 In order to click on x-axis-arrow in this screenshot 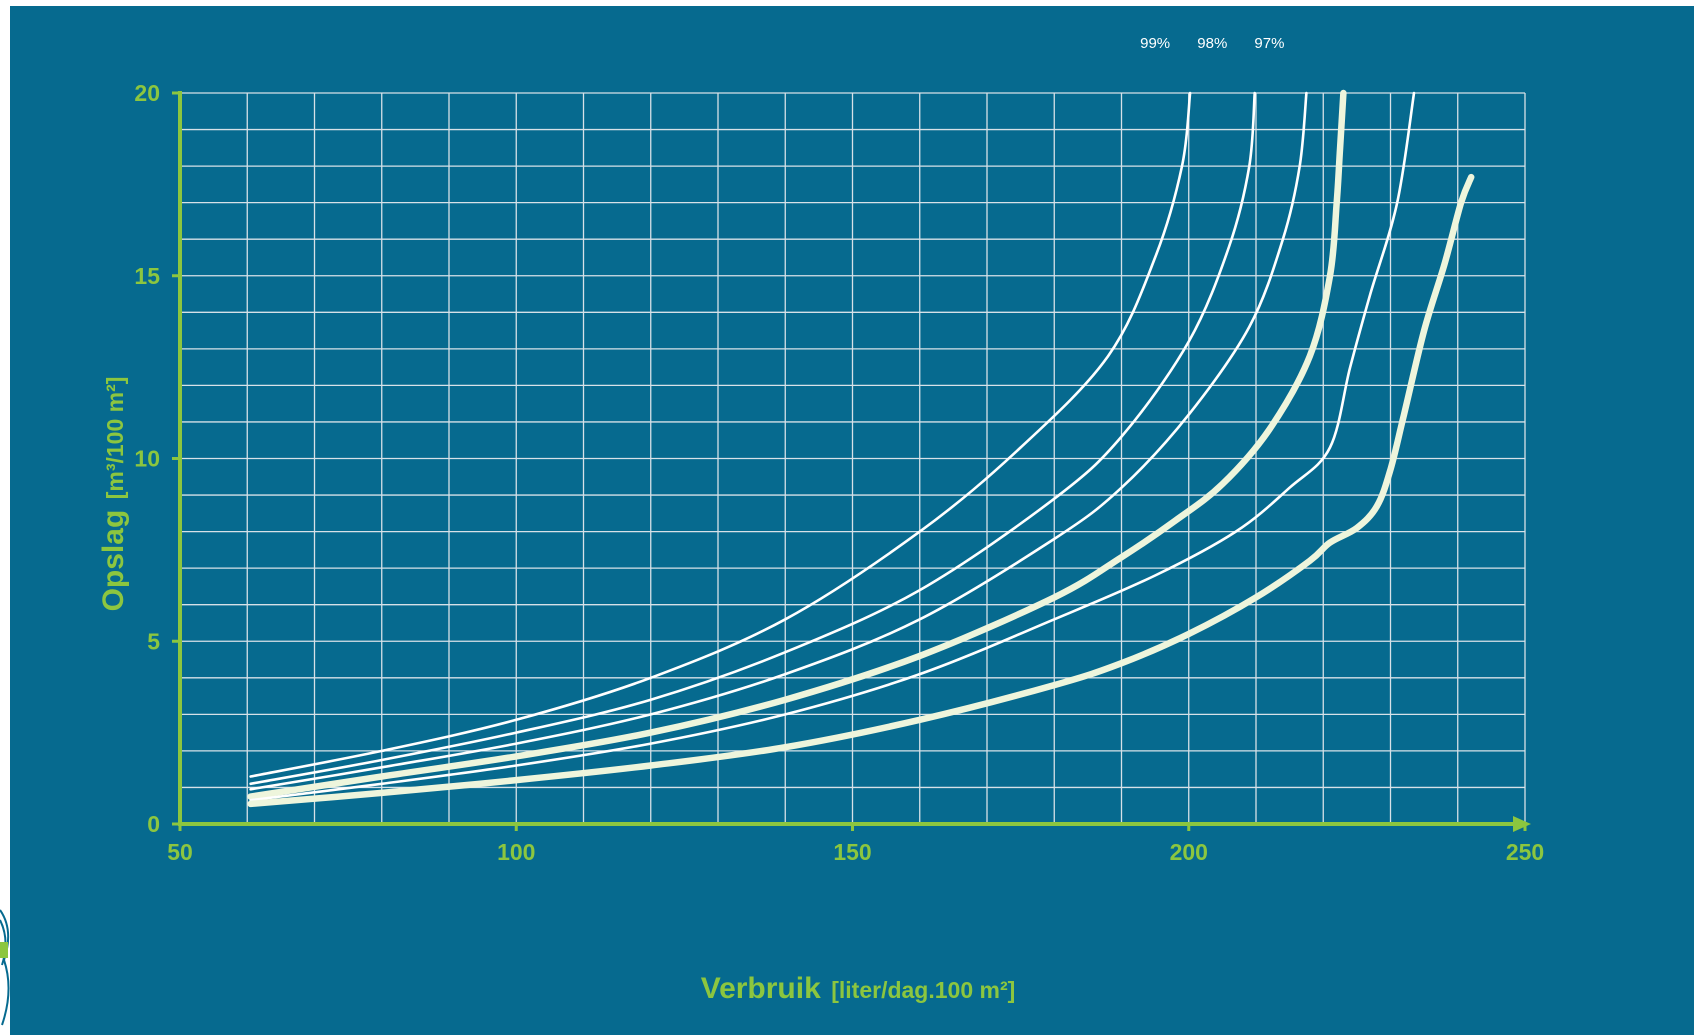, I will do `click(1522, 824)`.